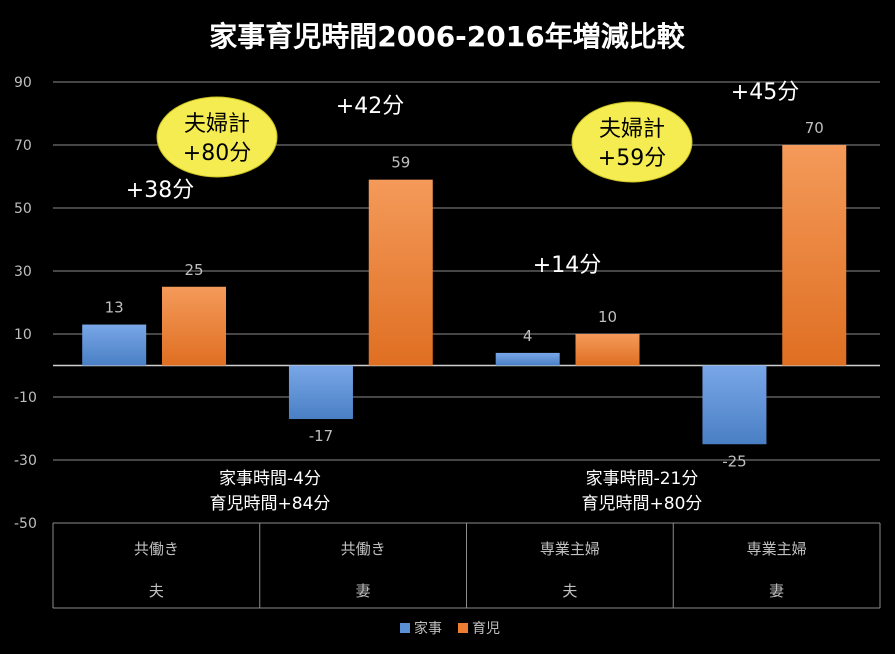 The height and width of the screenshot is (654, 895). Describe the element at coordinates (160, 190) in the screenshot. I see `sum-annotation: +38分` at that location.